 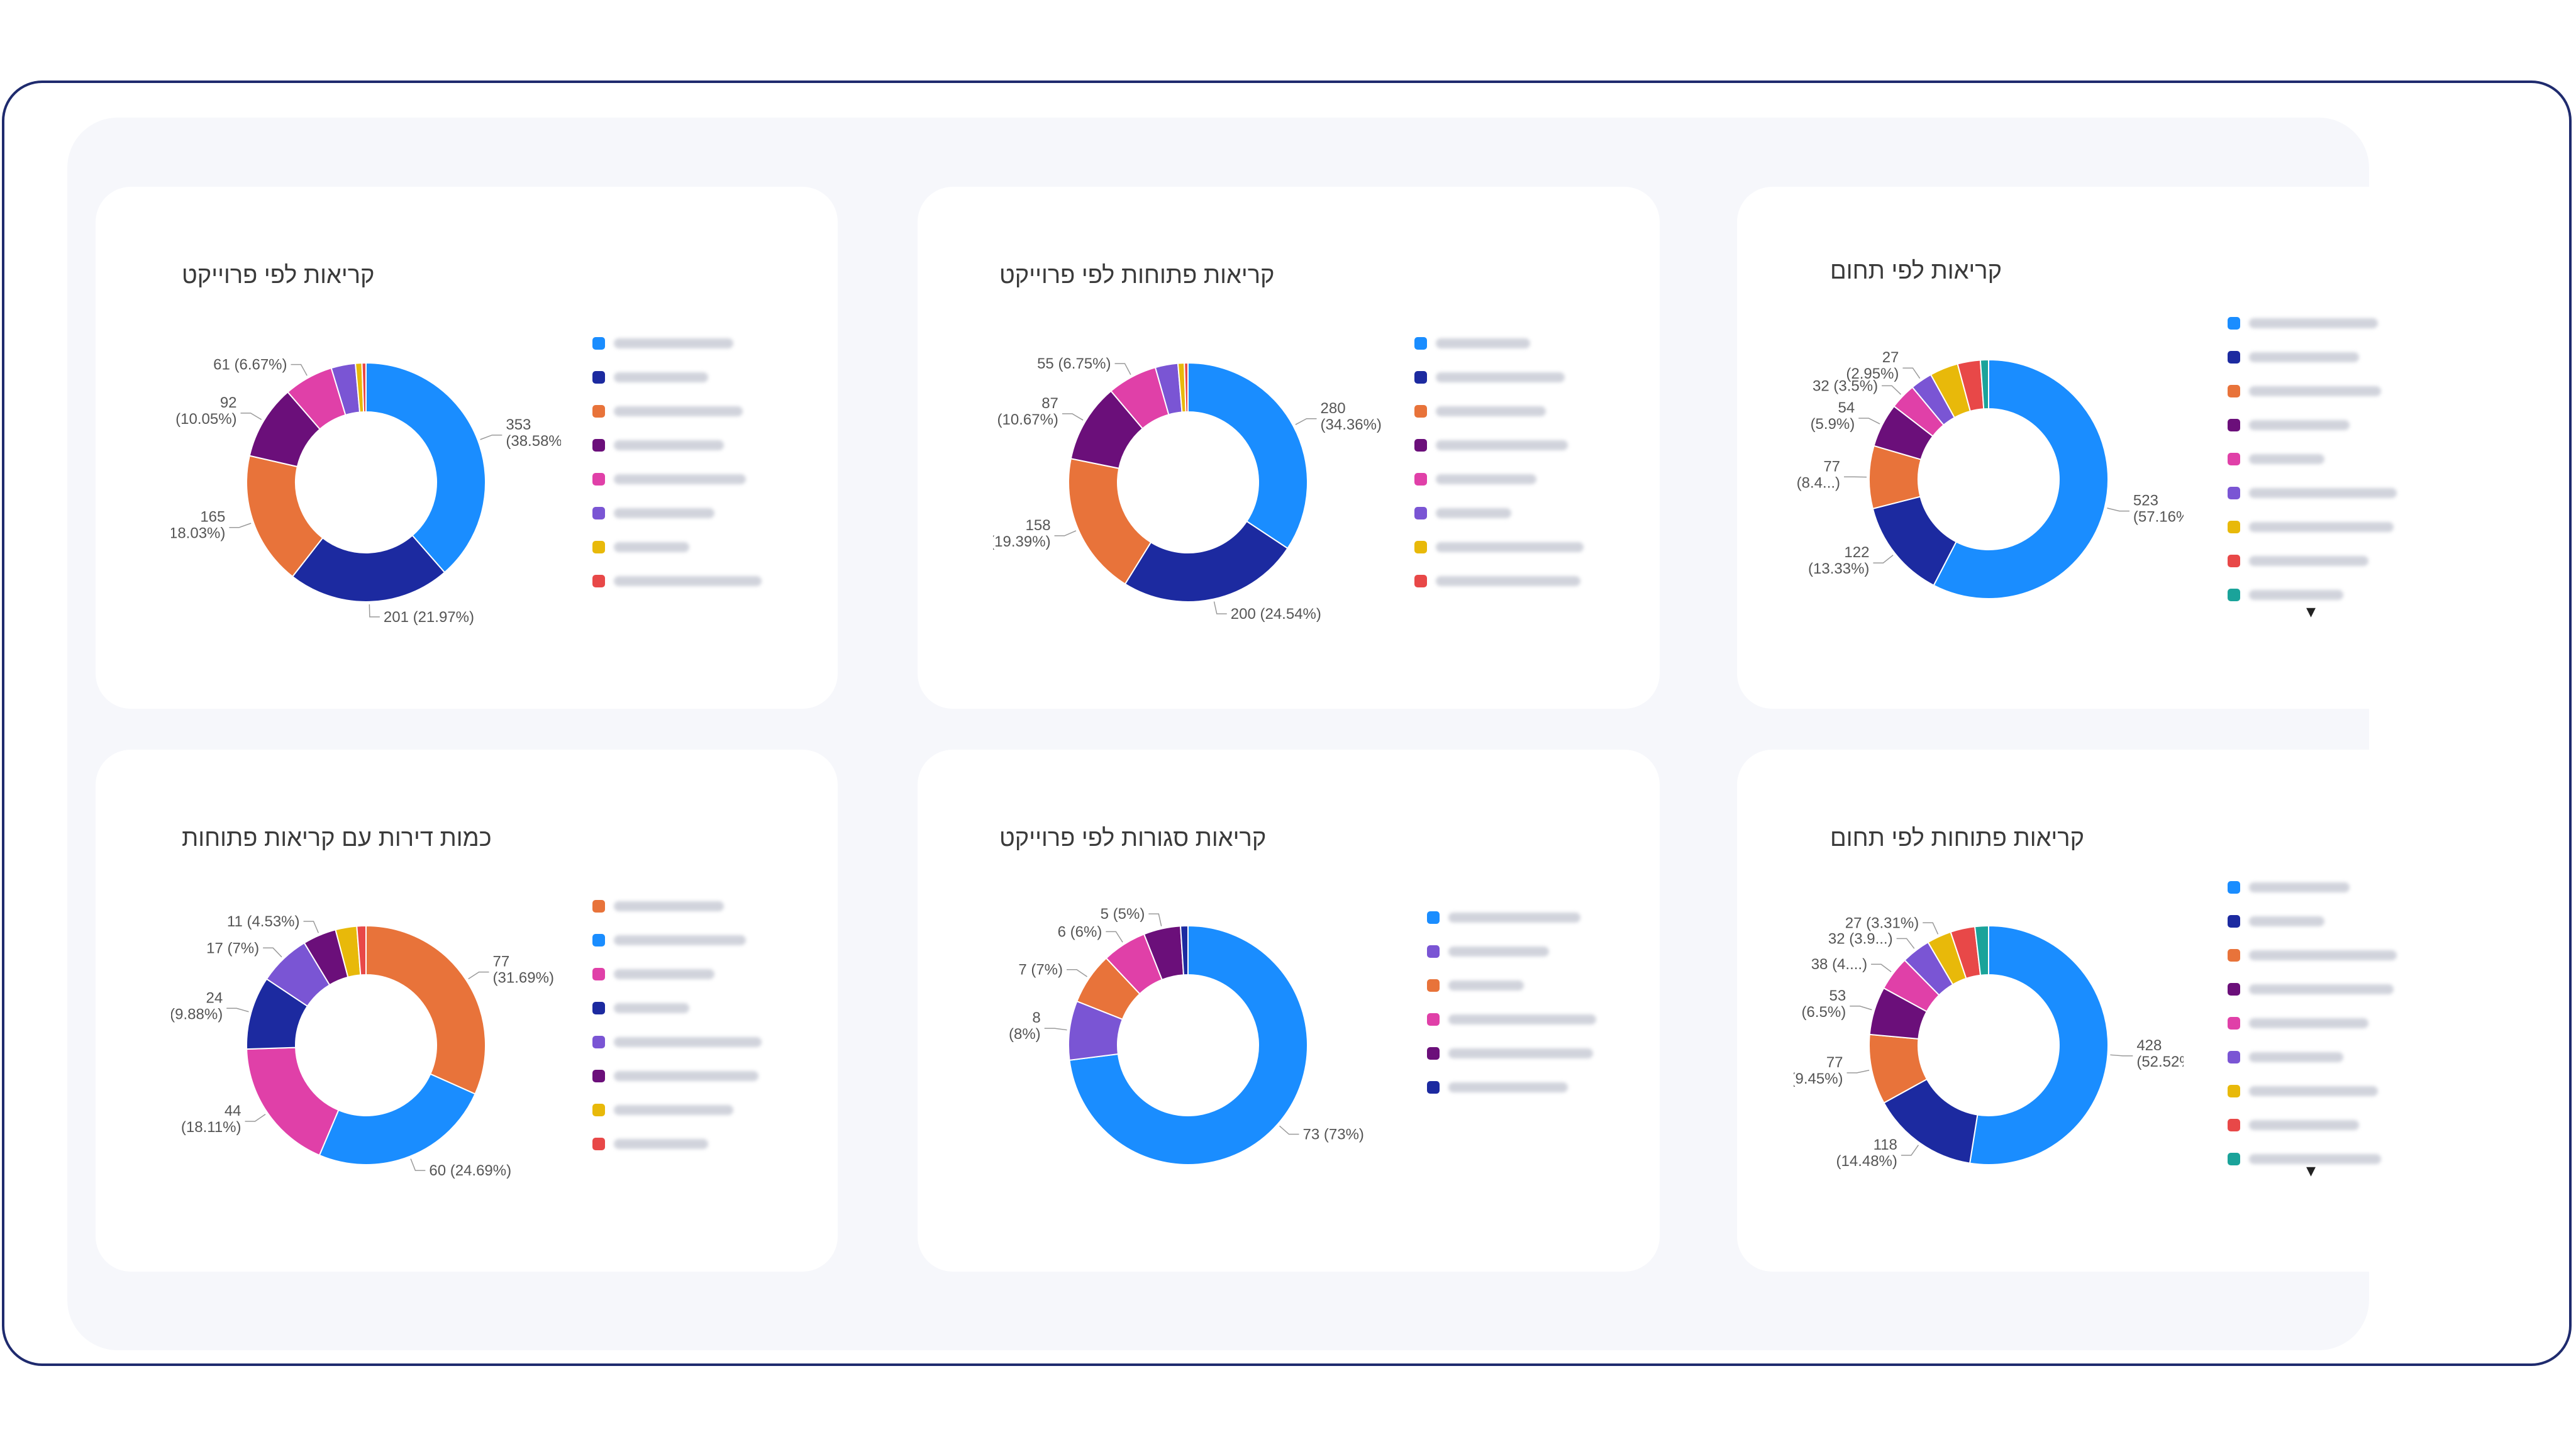 I want to click on chart-title: קריאות לפי פרוייקט, so click(x=278, y=275).